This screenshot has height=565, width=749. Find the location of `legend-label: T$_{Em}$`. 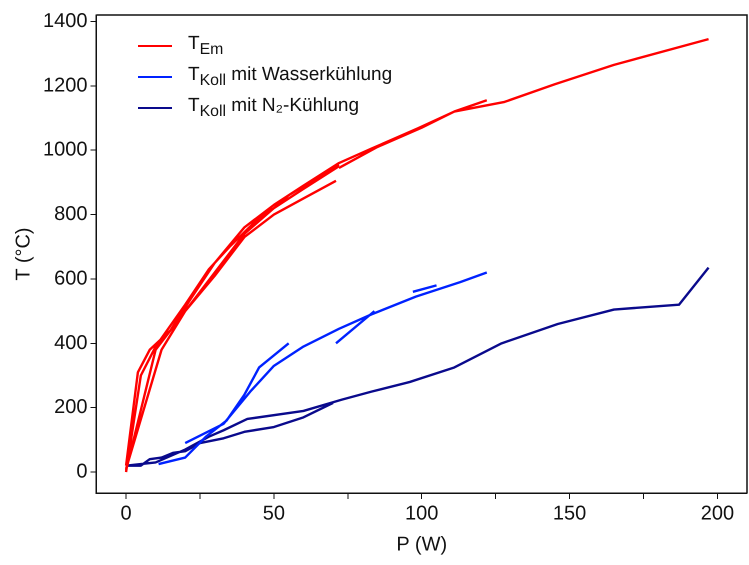

legend-label: T$_{Em}$ is located at coordinates (206, 45).